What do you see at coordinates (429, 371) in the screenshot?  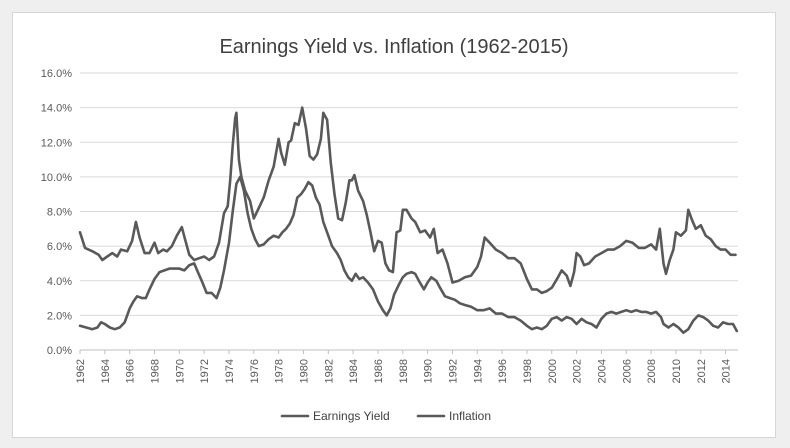 I see `x-tick-label: 1990` at bounding box center [429, 371].